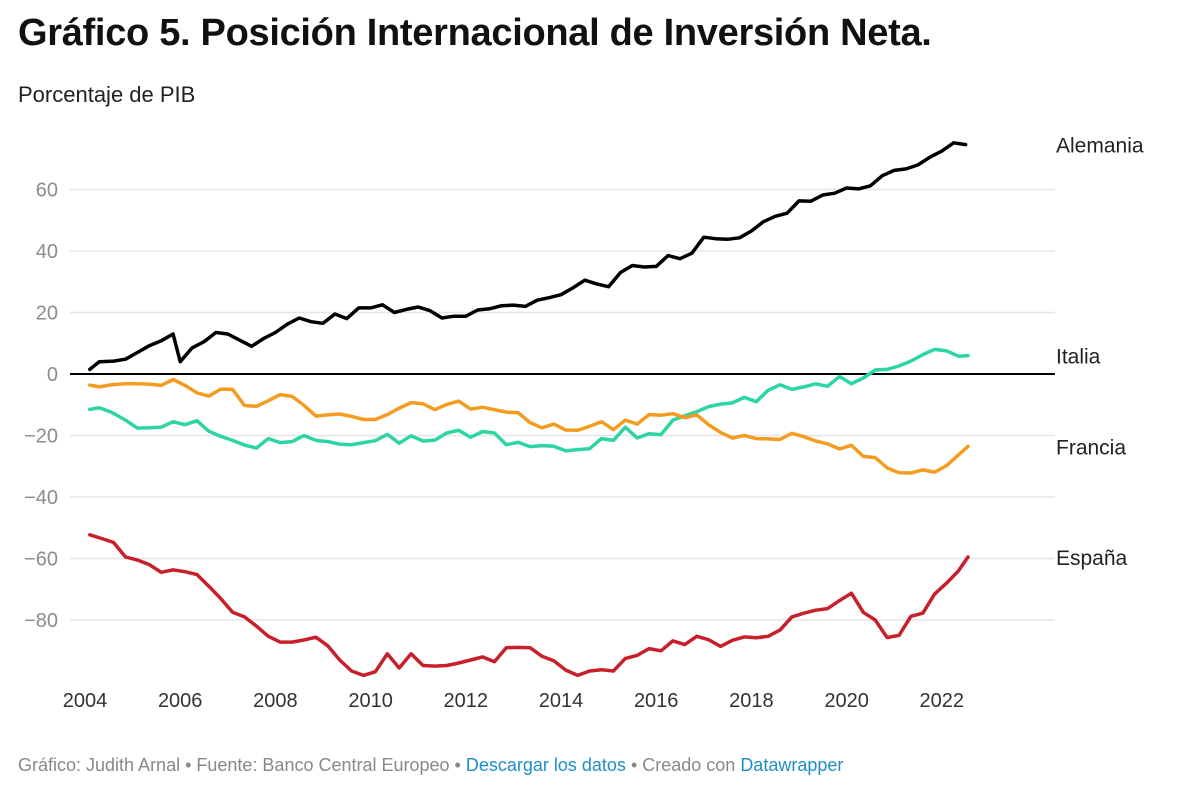 This screenshot has width=1200, height=799. What do you see at coordinates (683, 765) in the screenshot?
I see `footer-created-with: • Creado con` at bounding box center [683, 765].